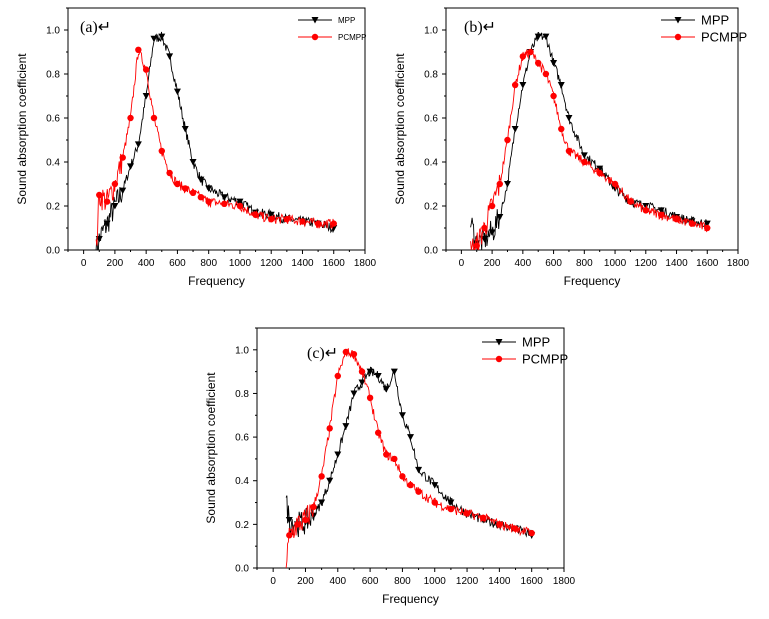 This screenshot has width=769, height=619. I want to click on x-tick-label: 1800, so click(564, 581).